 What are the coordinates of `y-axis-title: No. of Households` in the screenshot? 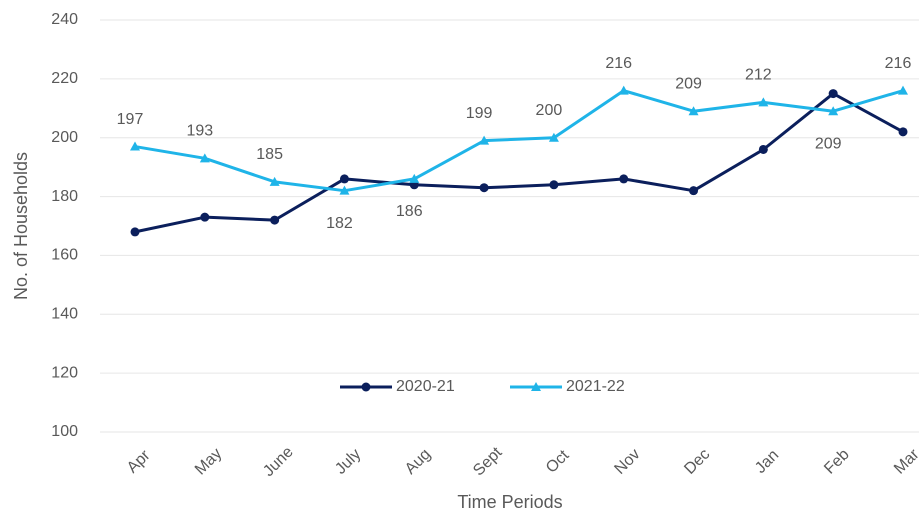 It's located at (21, 226).